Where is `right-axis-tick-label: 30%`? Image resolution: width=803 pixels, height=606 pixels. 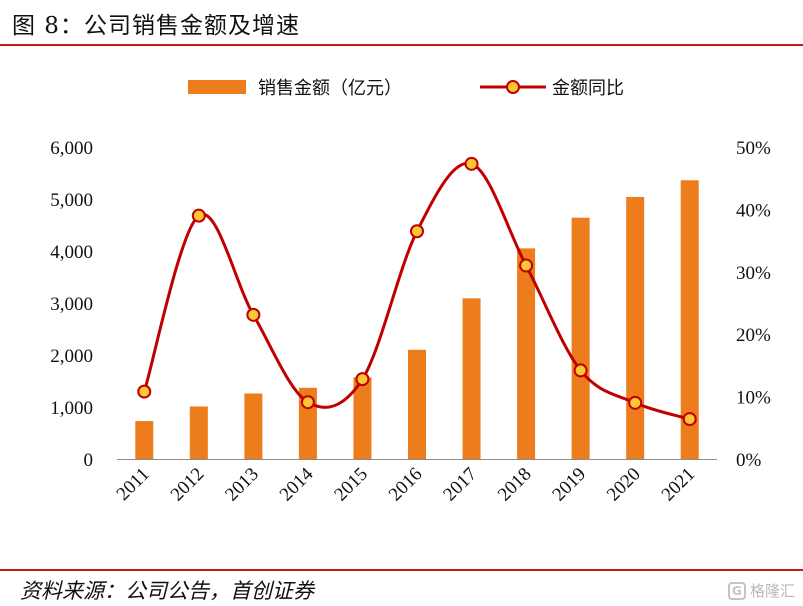
right-axis-tick-label: 30% is located at coordinates (753, 273).